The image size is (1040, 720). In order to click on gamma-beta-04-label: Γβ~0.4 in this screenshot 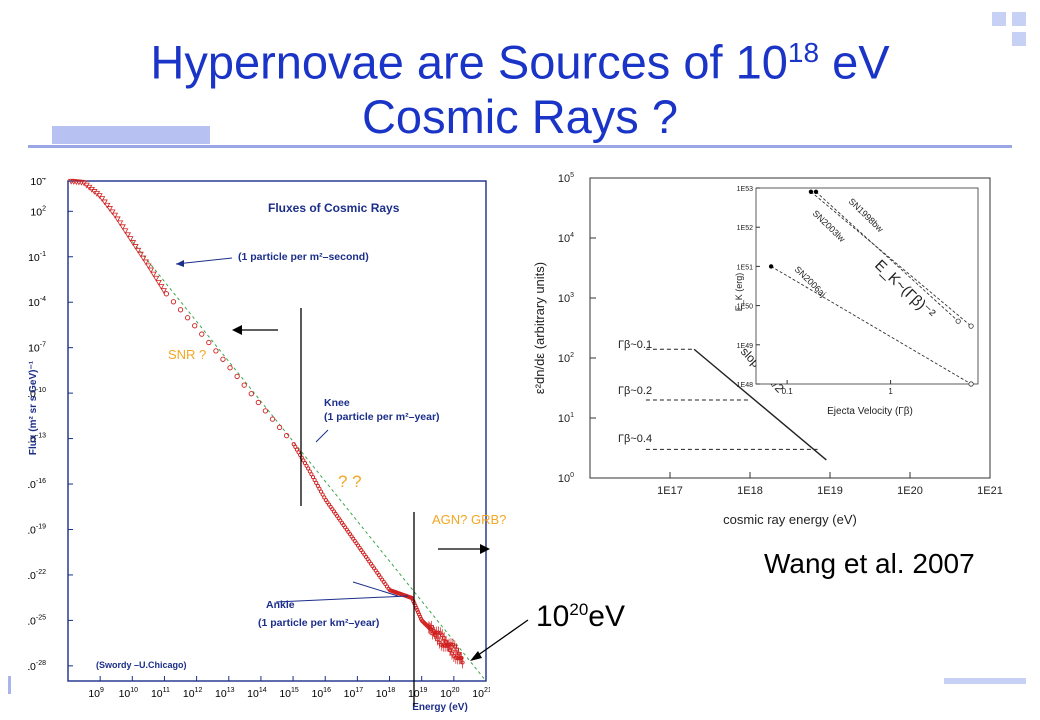, I will do `click(635, 439)`.